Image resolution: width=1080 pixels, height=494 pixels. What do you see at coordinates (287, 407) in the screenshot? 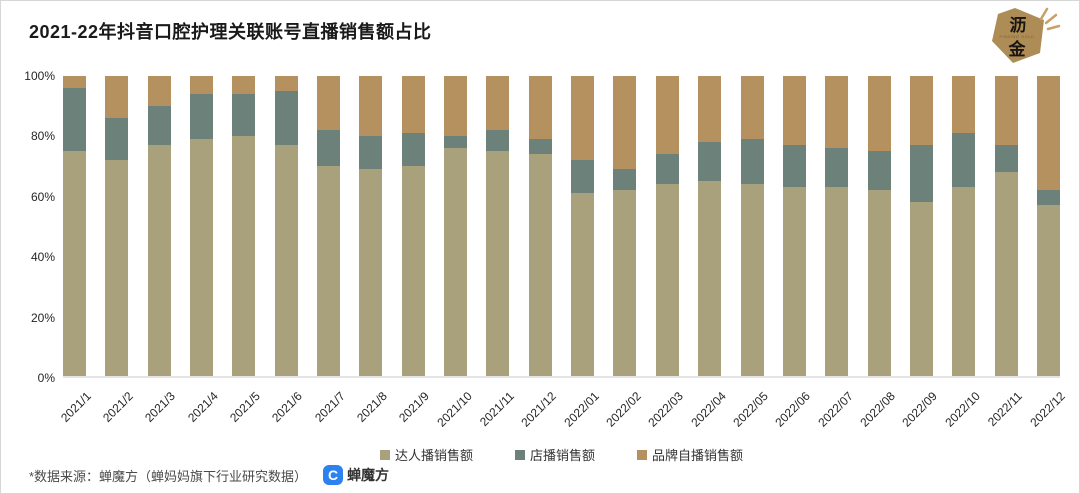
I see `x-tick-label: 2021/6` at bounding box center [287, 407].